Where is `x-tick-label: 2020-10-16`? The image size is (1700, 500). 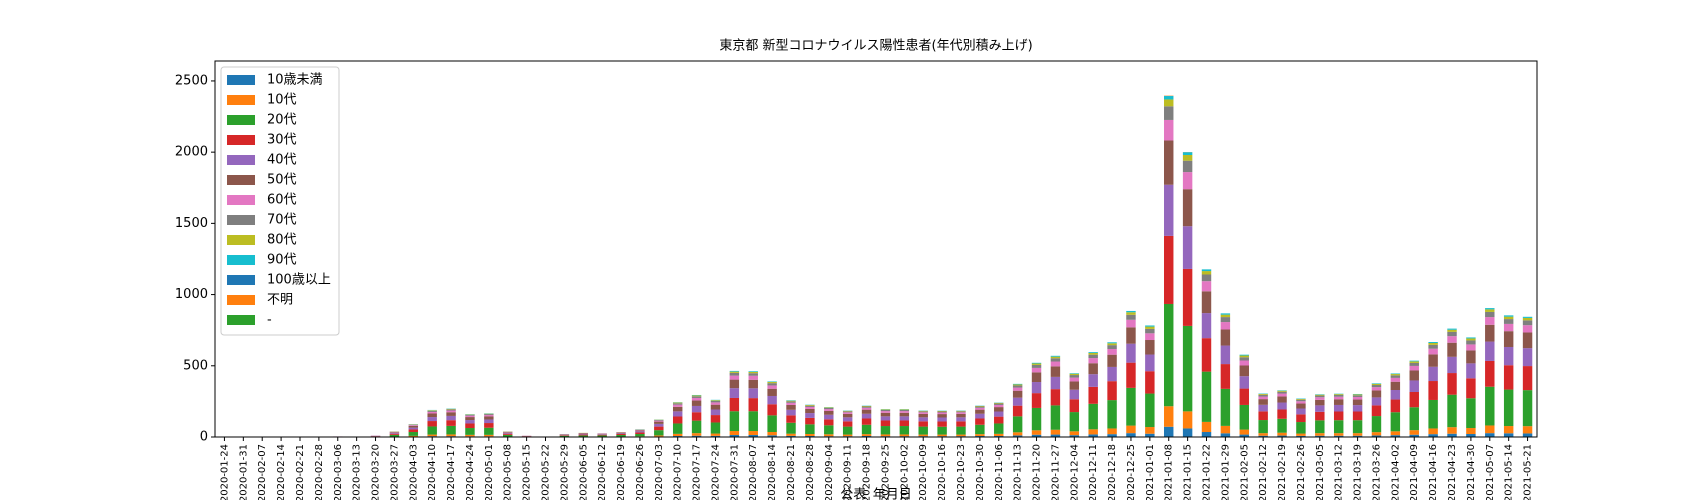
x-tick-label: 2020-10-16 is located at coordinates (942, 472).